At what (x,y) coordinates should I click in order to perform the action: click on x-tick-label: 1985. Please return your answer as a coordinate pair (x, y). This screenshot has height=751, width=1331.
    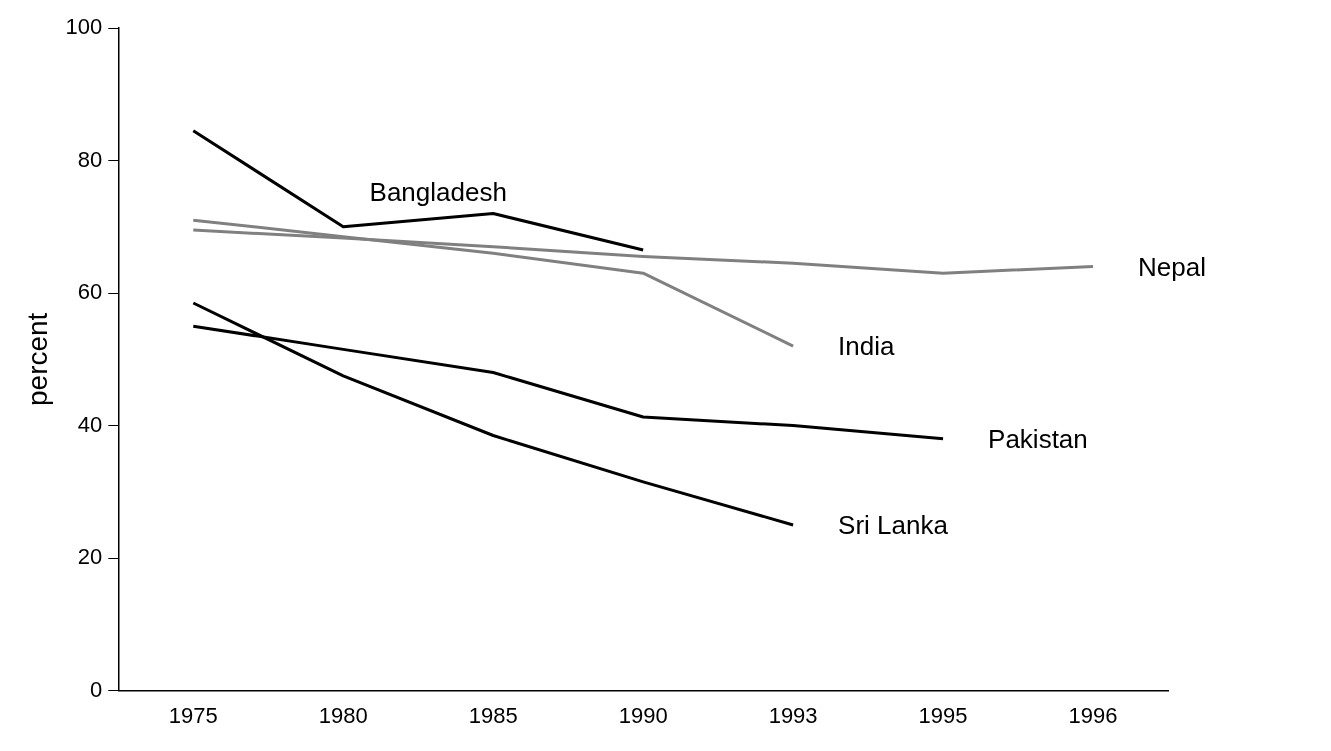
    Looking at the image, I should click on (493, 715).